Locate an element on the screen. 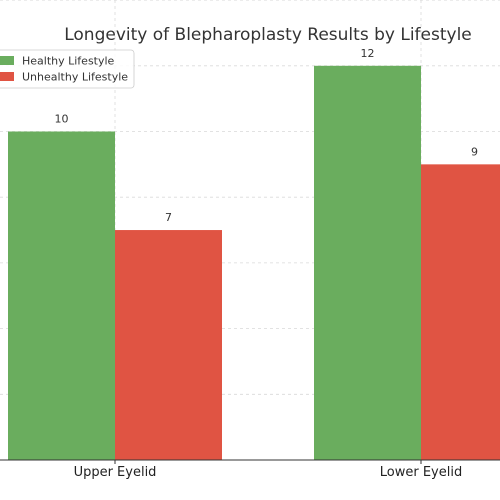 This screenshot has width=500, height=500. x-axis: Upper Eyelid Lower Eyelid is located at coordinates (250, 469).